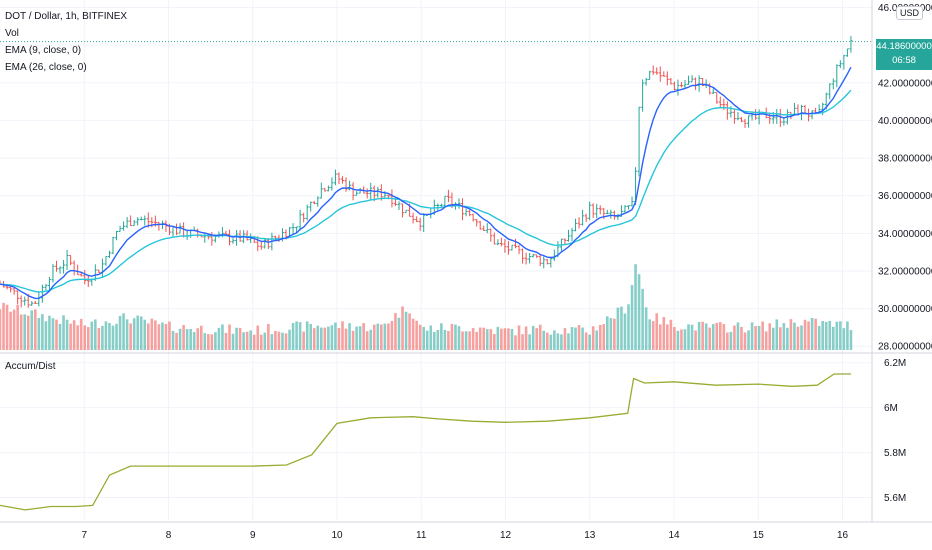 This screenshot has width=932, height=550. Describe the element at coordinates (910, 13) in the screenshot. I see `currency-badge: USD` at that location.